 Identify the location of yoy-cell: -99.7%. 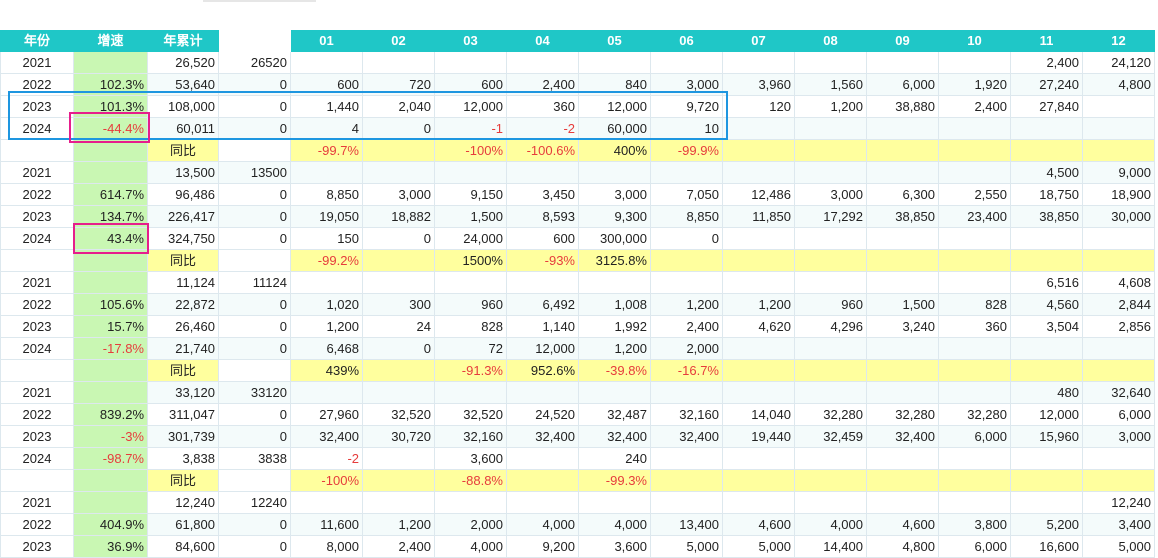
(326, 150).